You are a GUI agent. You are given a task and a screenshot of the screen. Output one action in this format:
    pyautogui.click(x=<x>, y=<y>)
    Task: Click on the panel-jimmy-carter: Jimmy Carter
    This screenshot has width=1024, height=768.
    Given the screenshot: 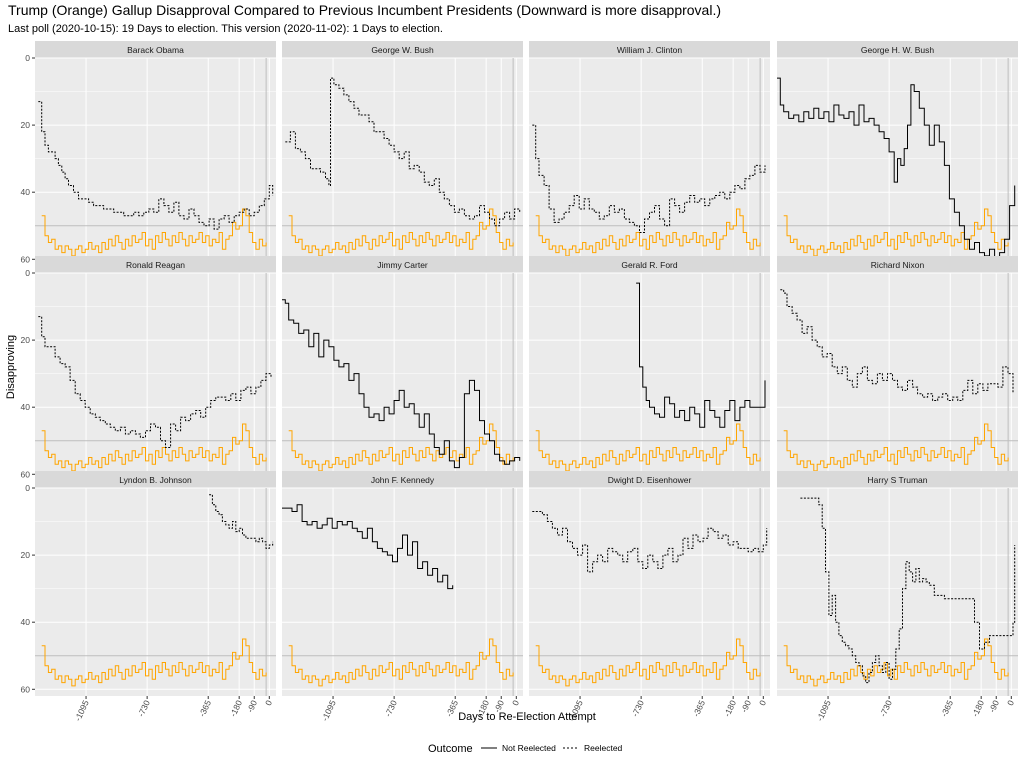 What is the action you would take?
    pyautogui.click(x=402, y=368)
    